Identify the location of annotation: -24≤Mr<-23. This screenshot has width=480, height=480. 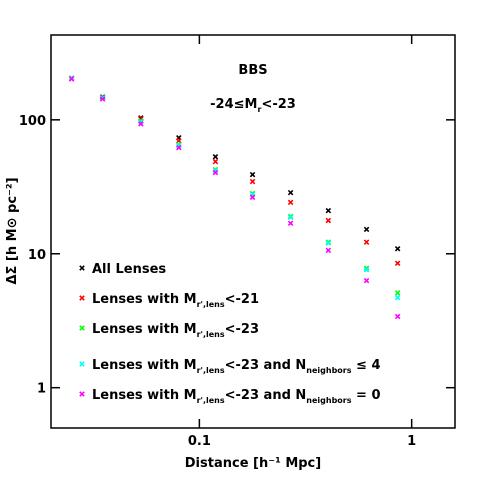
(253, 105).